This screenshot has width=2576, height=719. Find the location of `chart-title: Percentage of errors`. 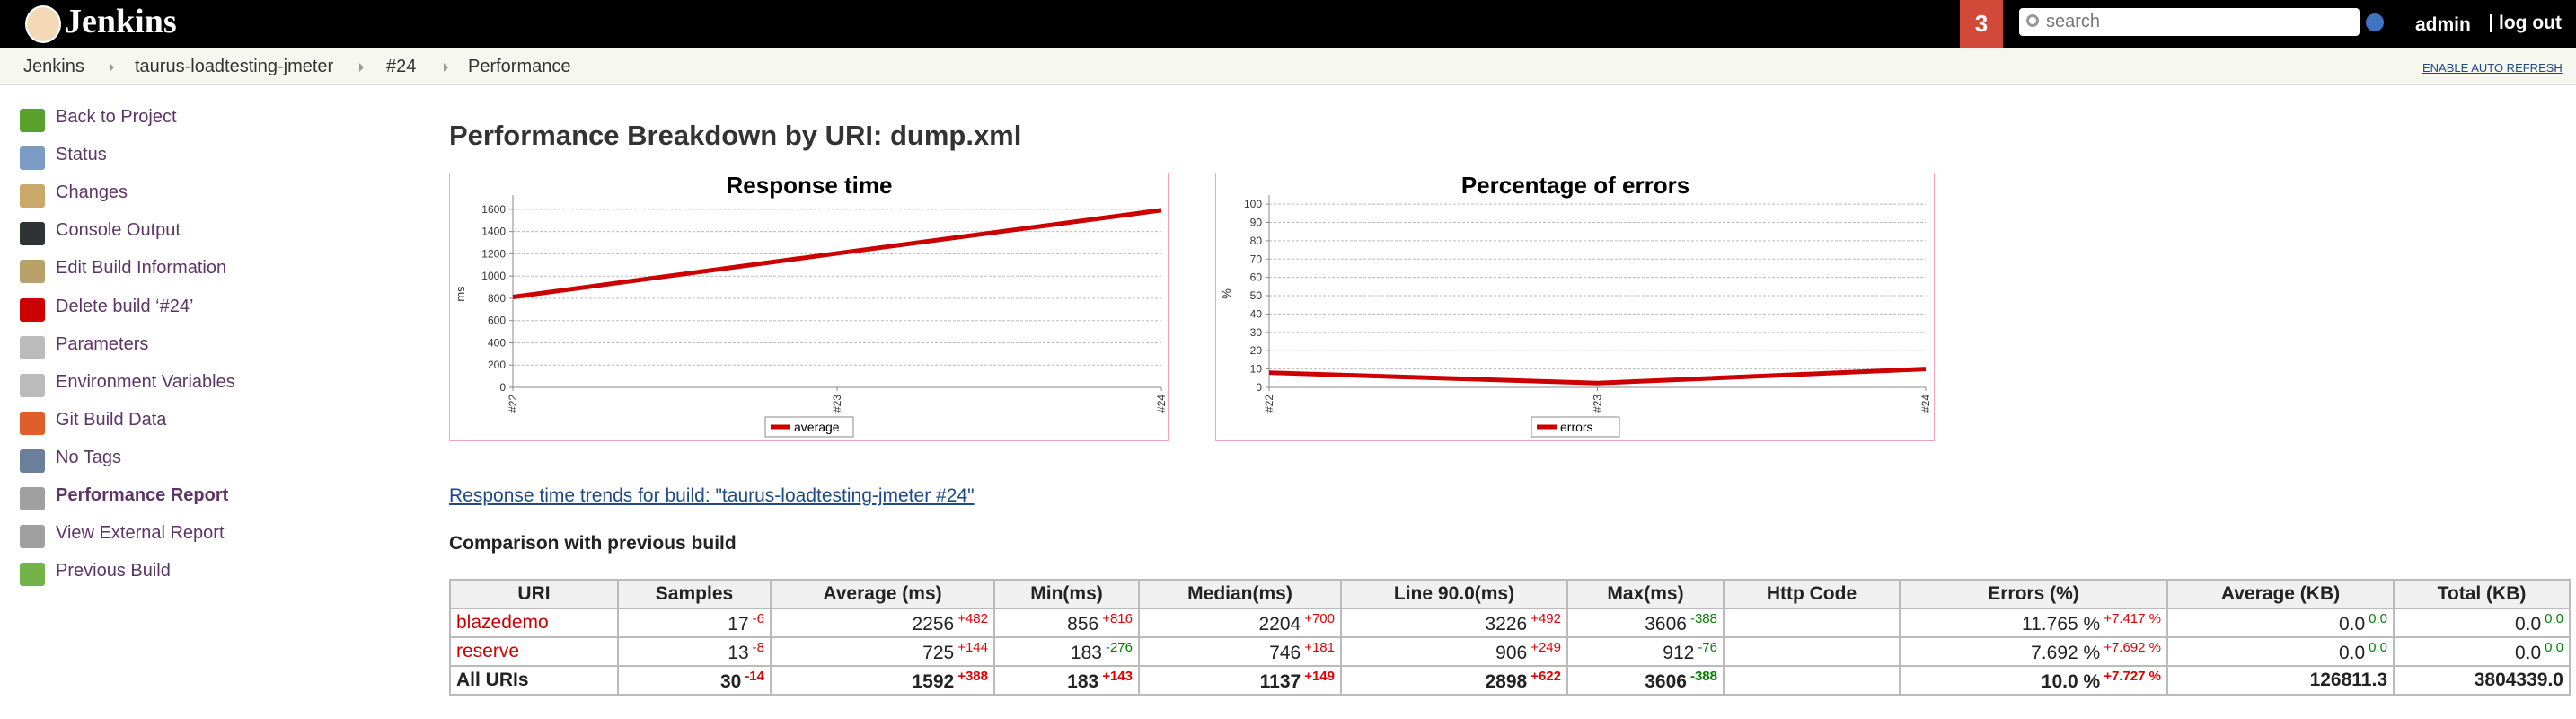

chart-title: Percentage of errors is located at coordinates (1575, 186).